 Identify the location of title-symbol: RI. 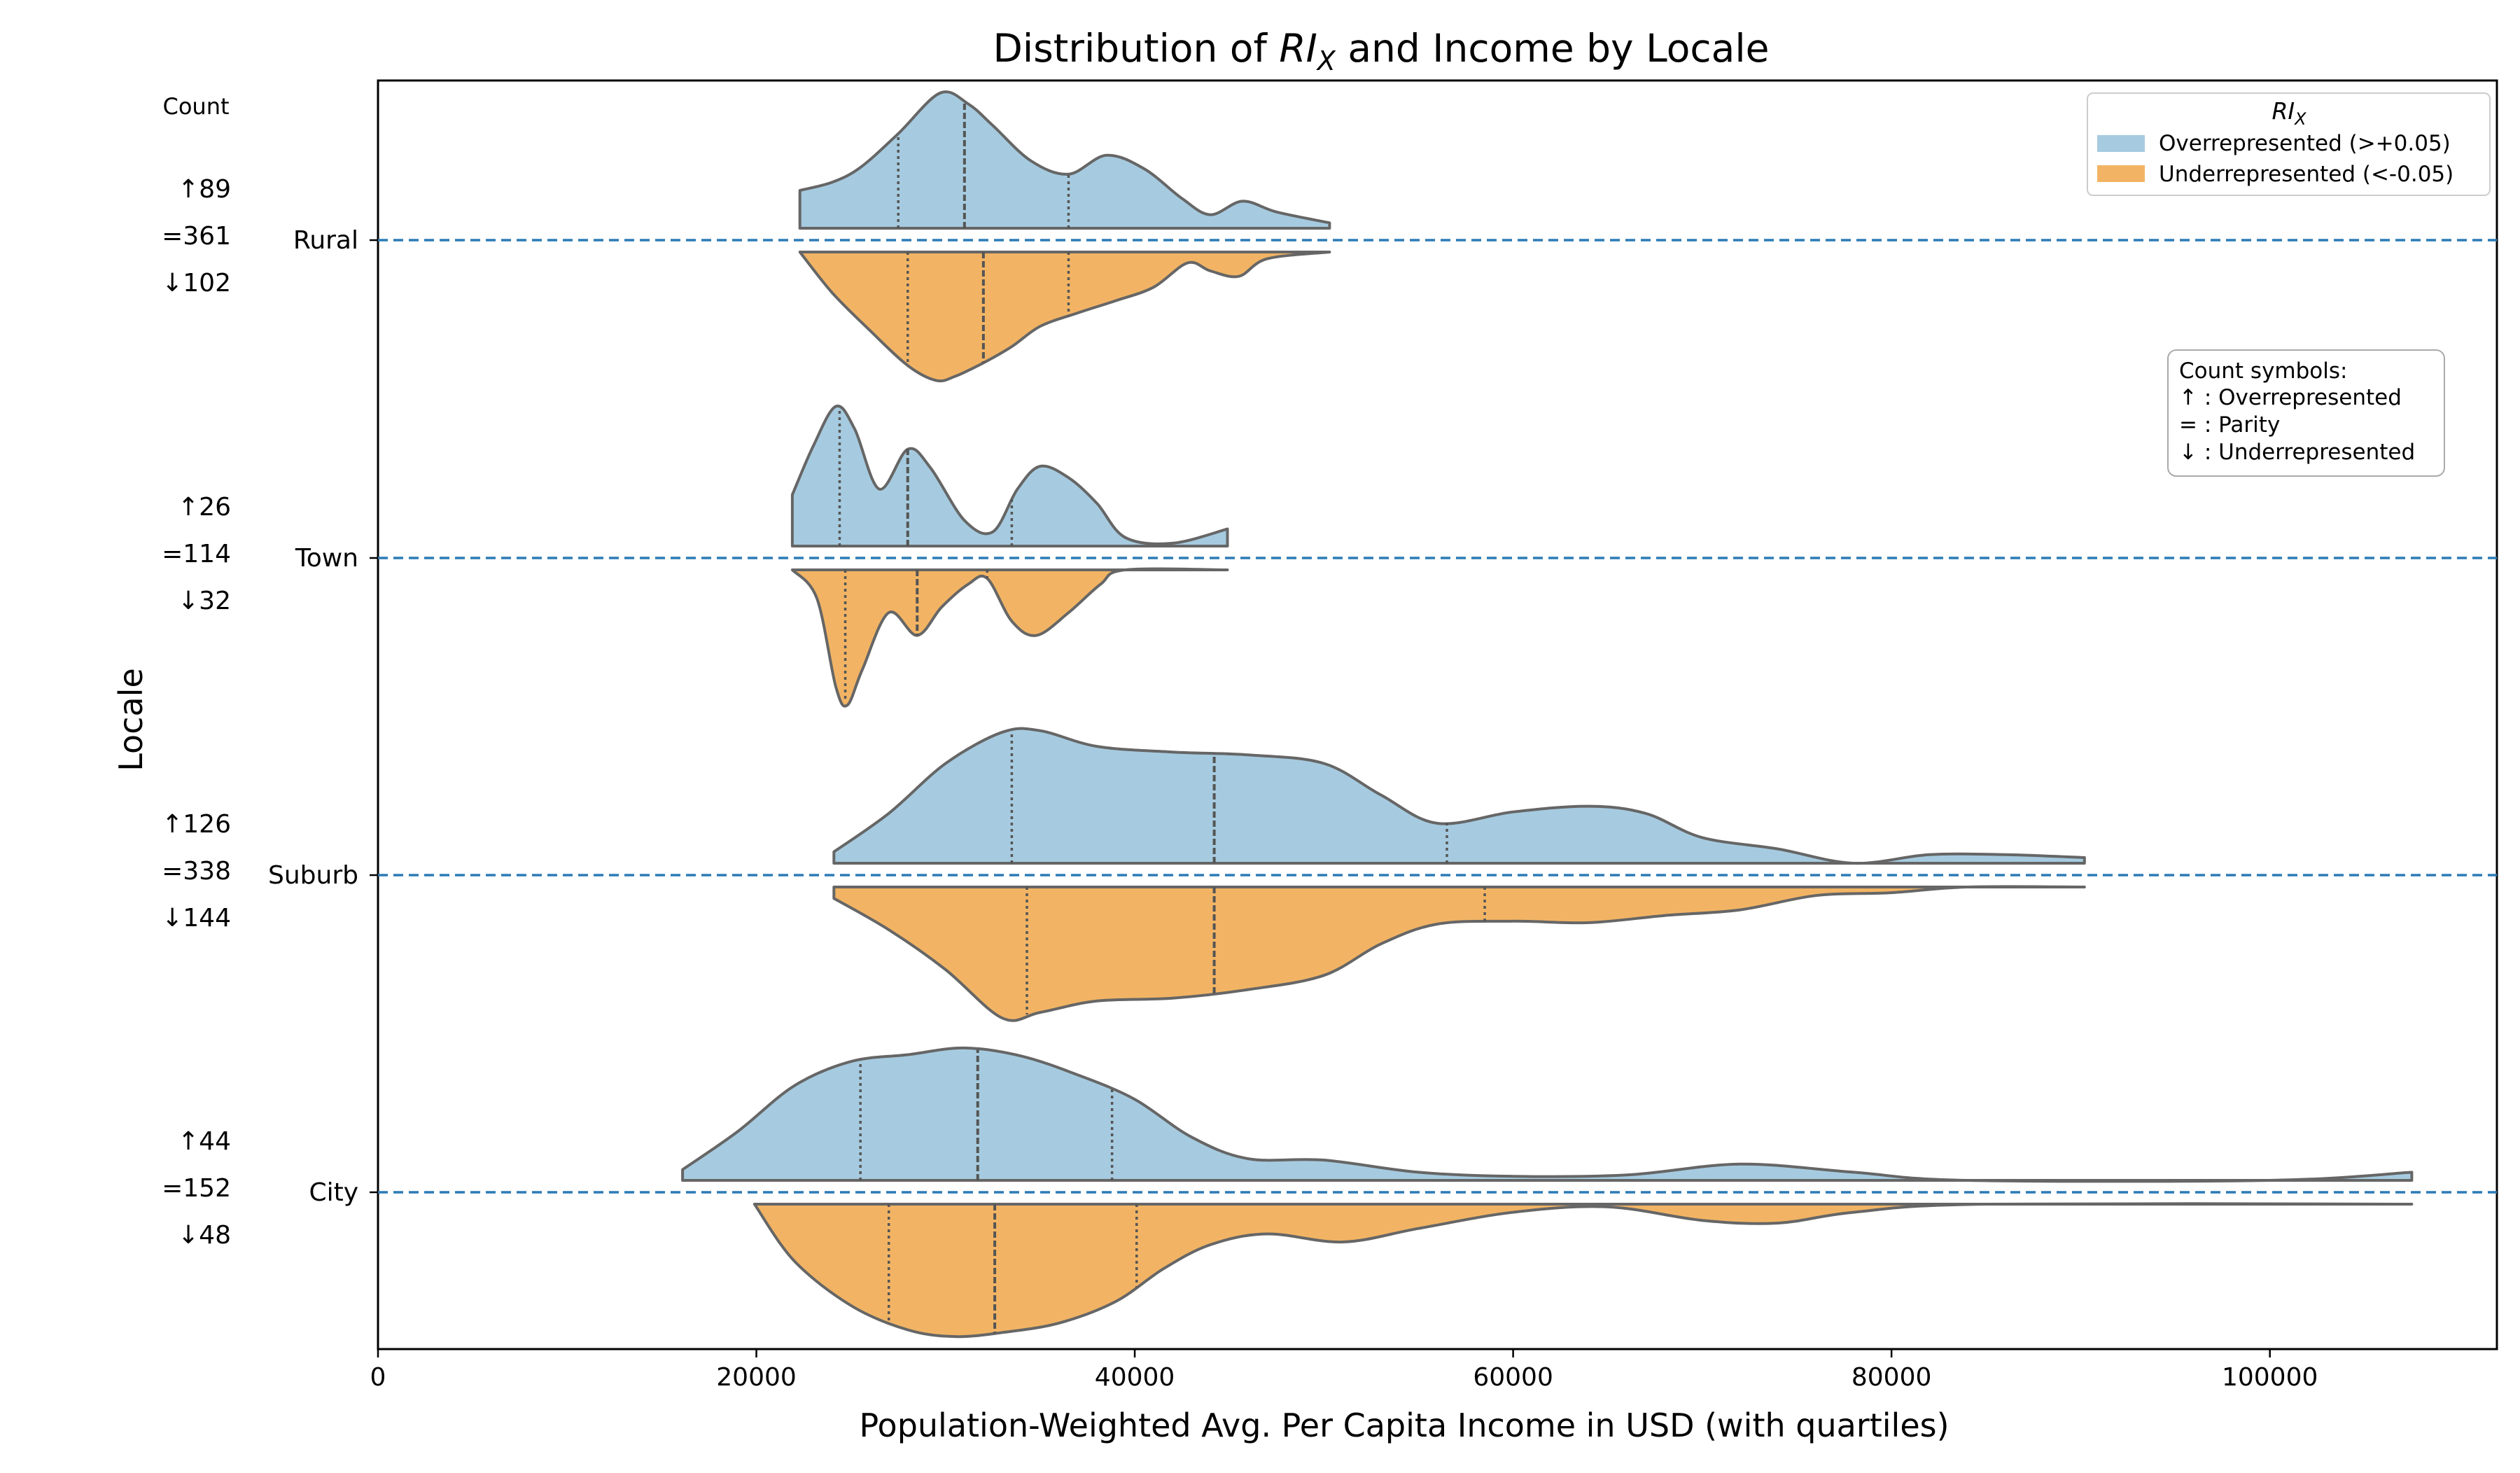
(1298, 48).